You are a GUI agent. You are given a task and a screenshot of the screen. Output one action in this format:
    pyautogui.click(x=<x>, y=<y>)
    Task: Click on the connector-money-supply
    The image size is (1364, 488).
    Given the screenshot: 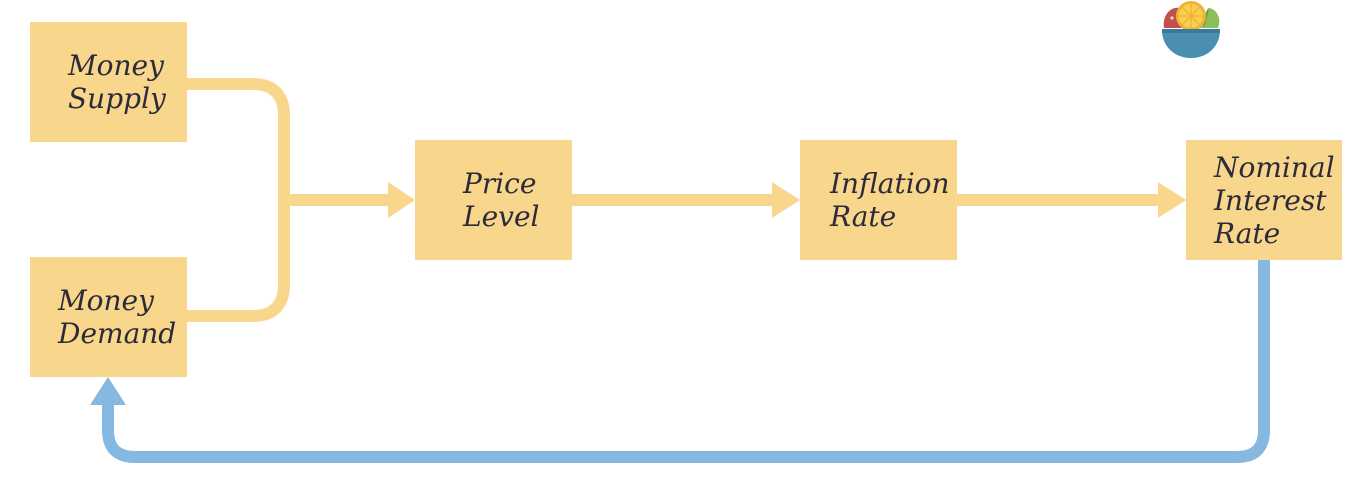 What is the action you would take?
    pyautogui.click(x=238, y=143)
    